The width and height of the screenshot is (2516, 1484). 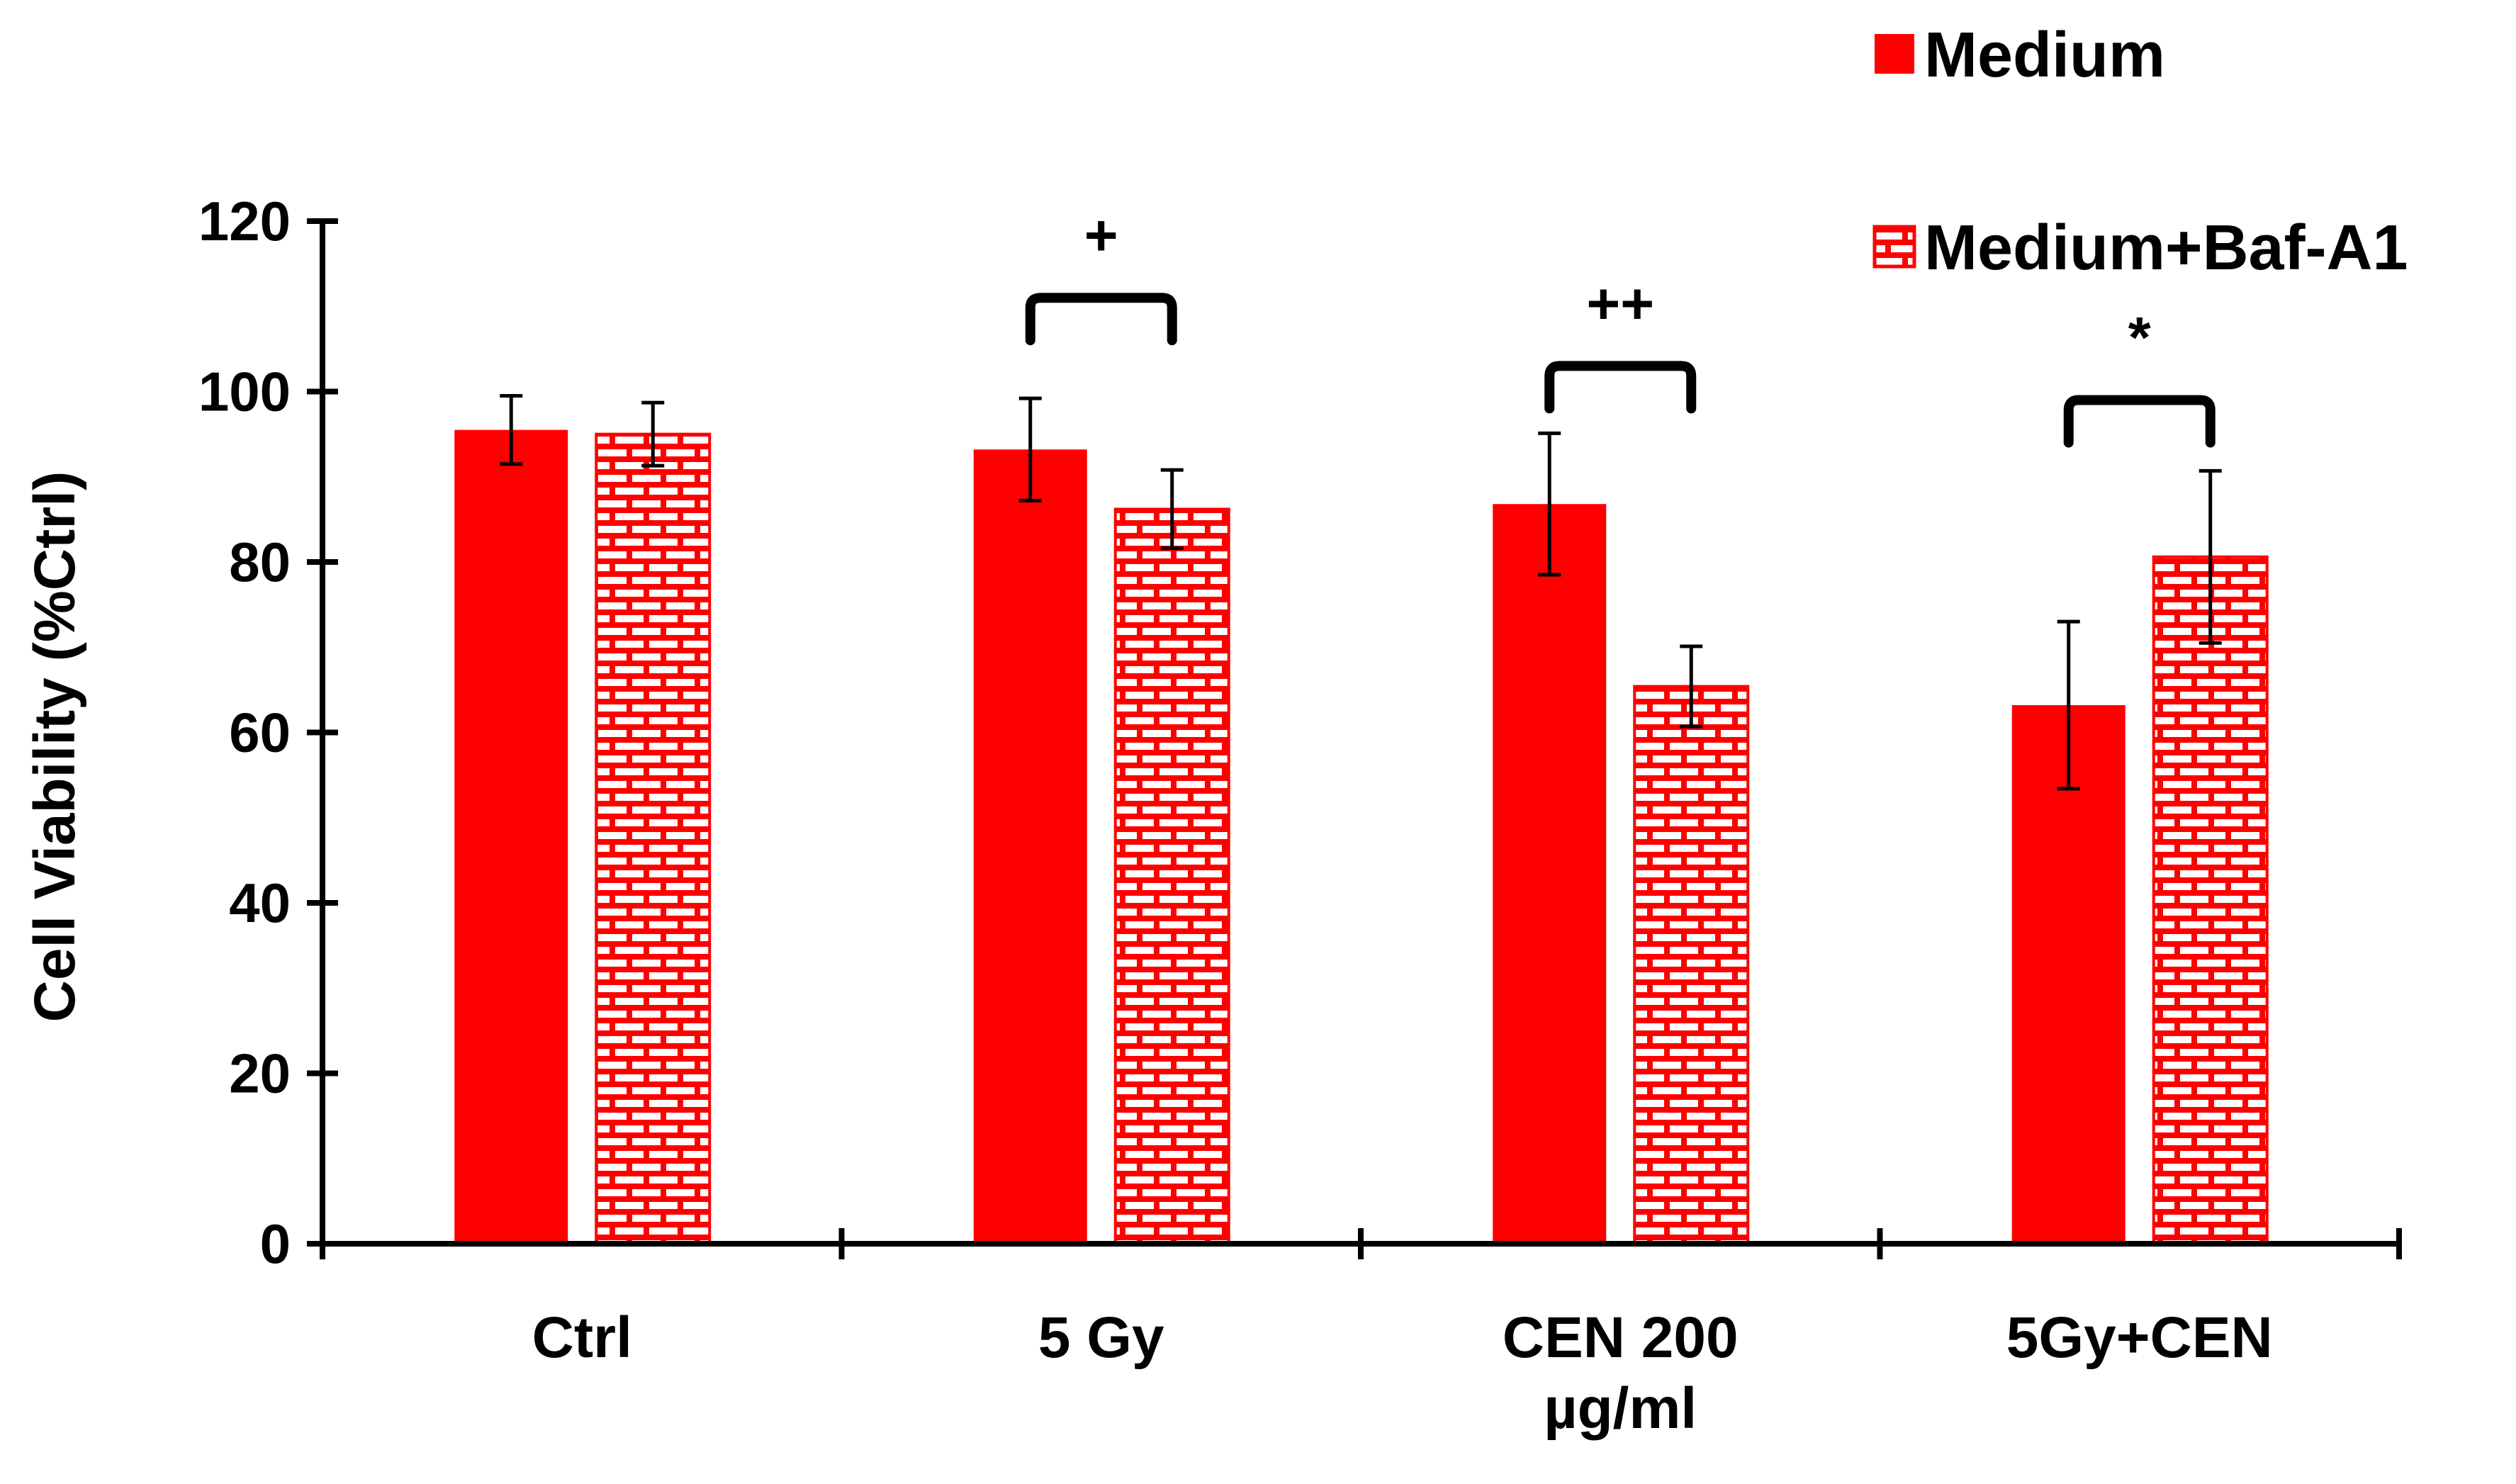 I want to click on significance-marker: ++, so click(x=1621, y=342).